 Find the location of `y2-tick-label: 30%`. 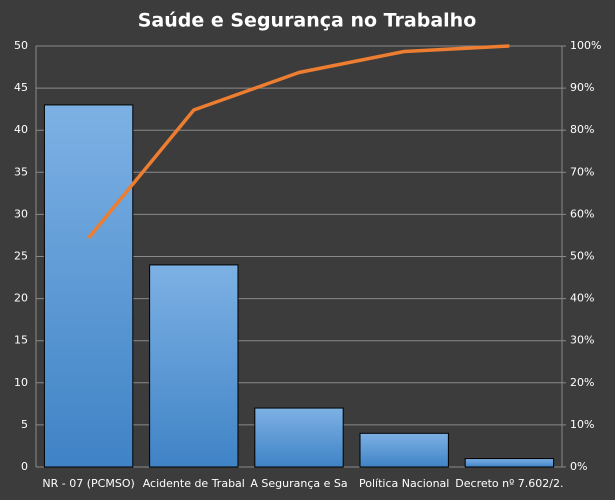

y2-tick-label: 30% is located at coordinates (582, 340).